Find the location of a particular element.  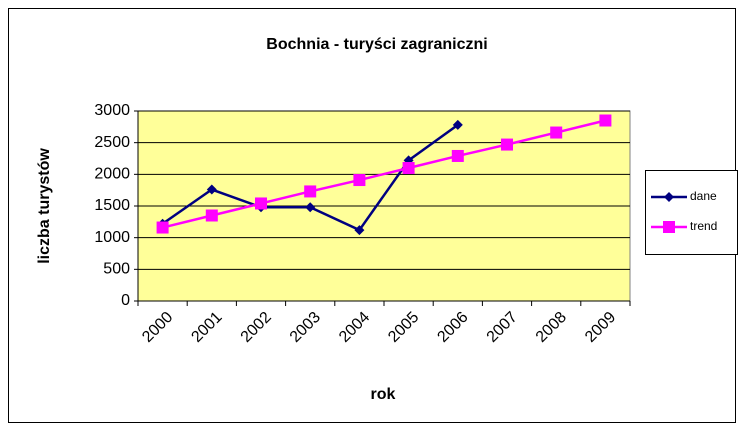

legend-label: trend is located at coordinates (703, 226).